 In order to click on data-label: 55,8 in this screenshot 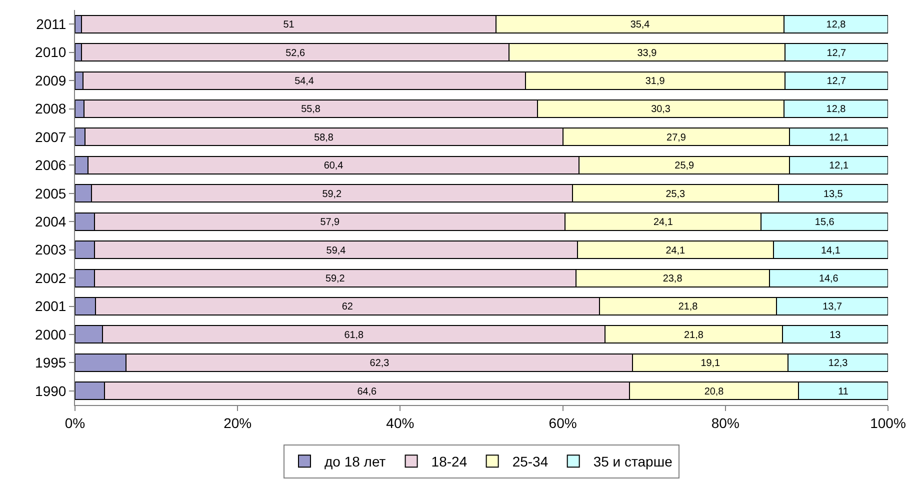, I will do `click(311, 110)`.